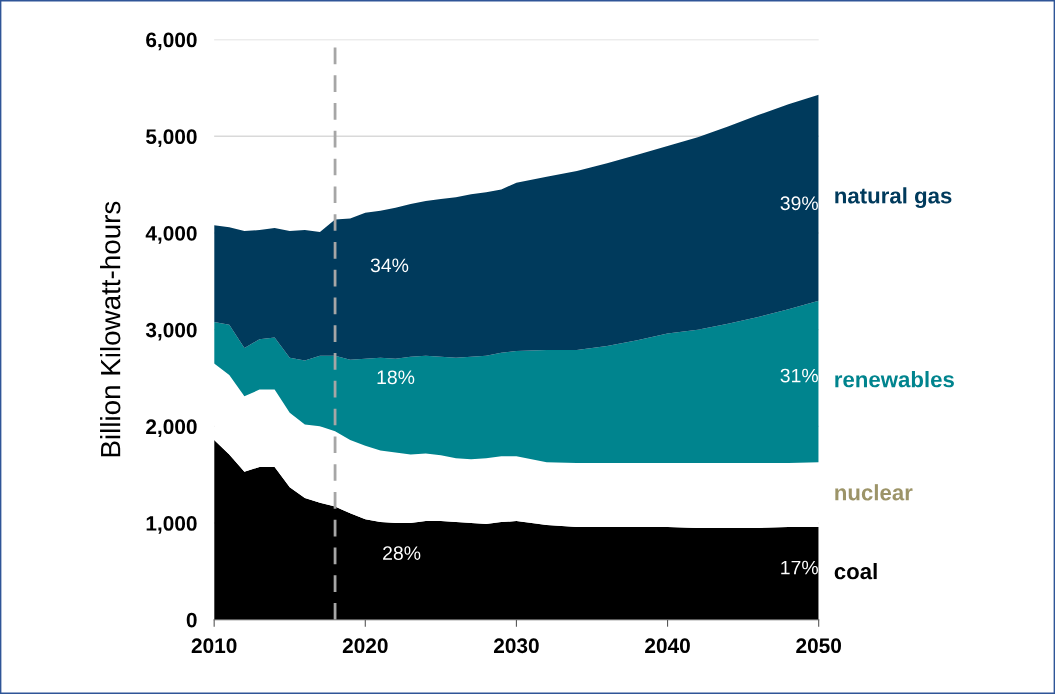 Image resolution: width=1055 pixels, height=694 pixels. Describe the element at coordinates (799, 375) in the screenshot. I see `annotation: 31%` at that location.